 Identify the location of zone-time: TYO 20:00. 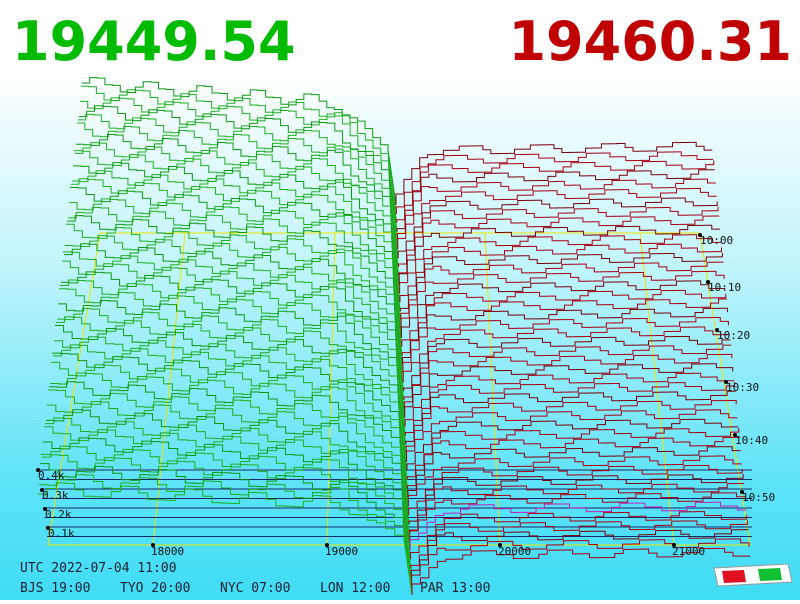
(155, 588).